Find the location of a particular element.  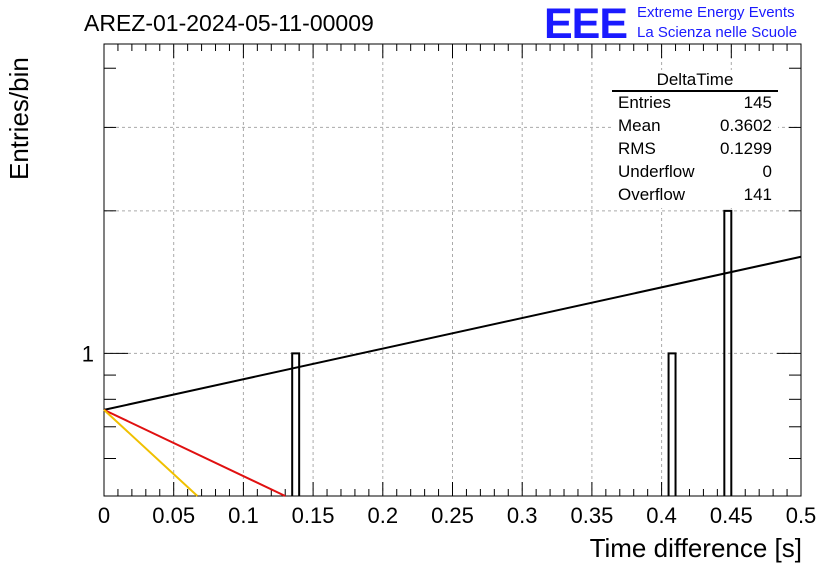

x-tick-label: 0.4 is located at coordinates (661, 515).